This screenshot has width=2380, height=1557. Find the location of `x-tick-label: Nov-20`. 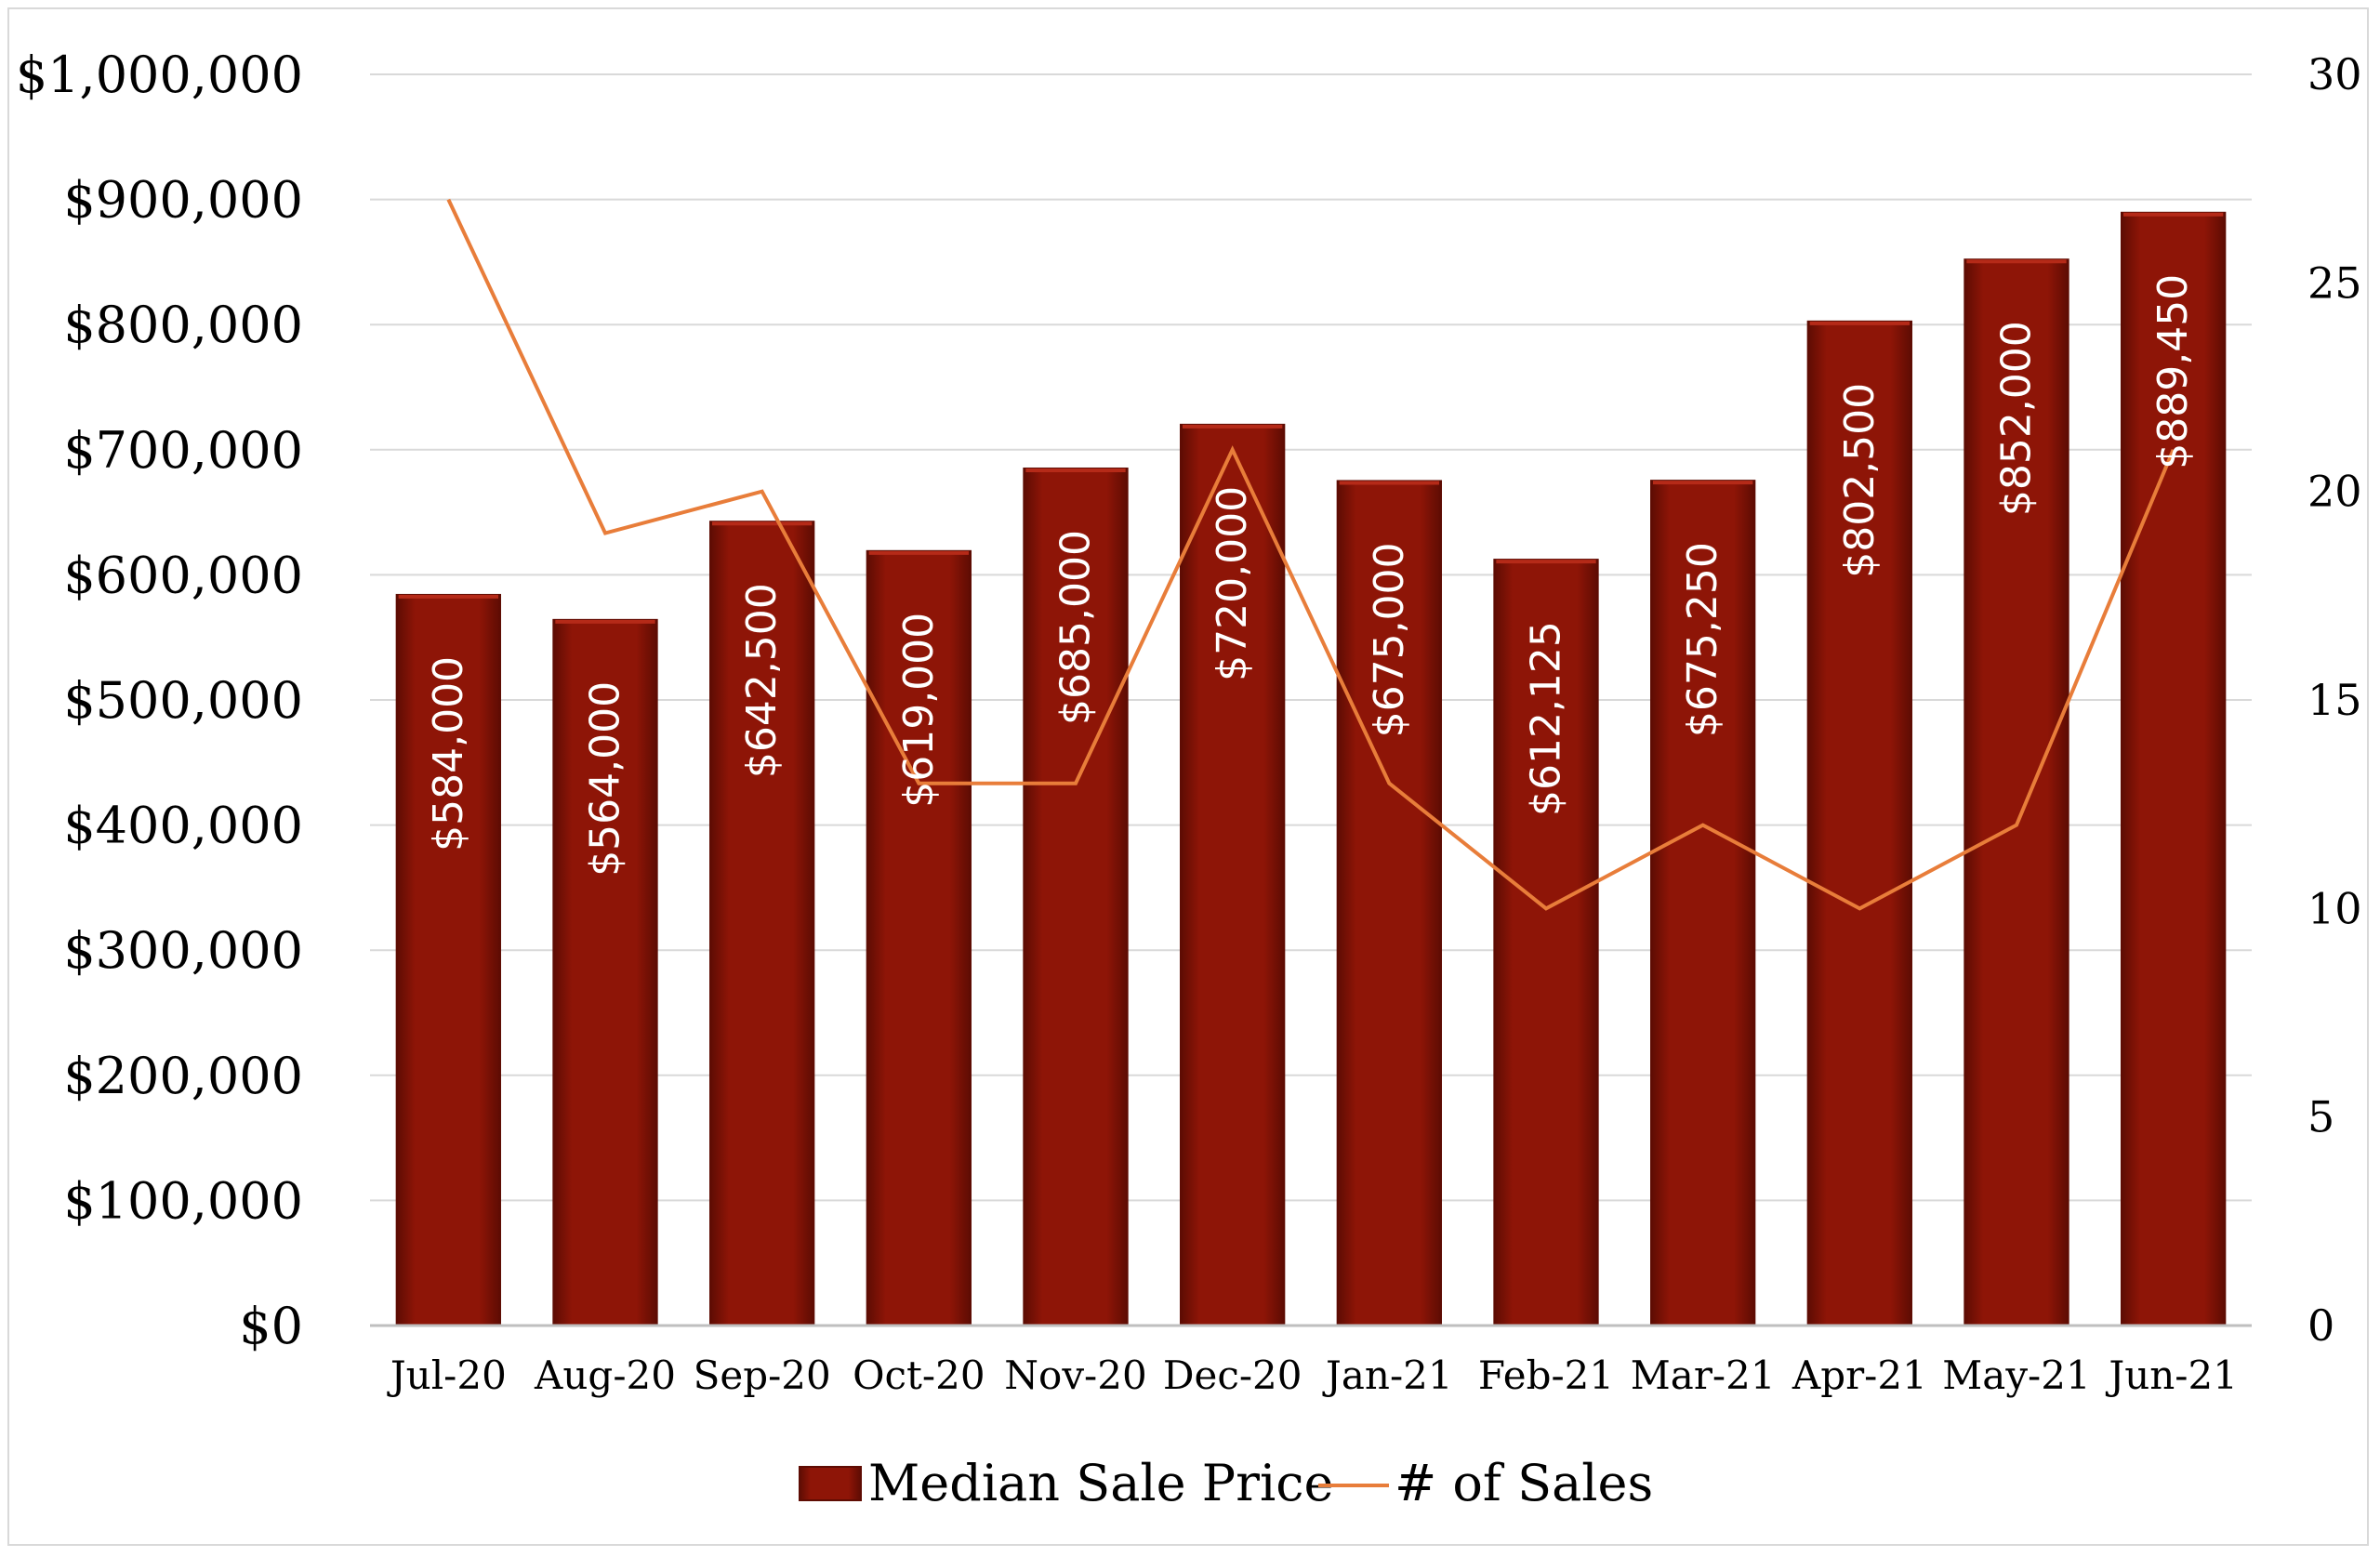

x-tick-label: Nov-20 is located at coordinates (1075, 1375).